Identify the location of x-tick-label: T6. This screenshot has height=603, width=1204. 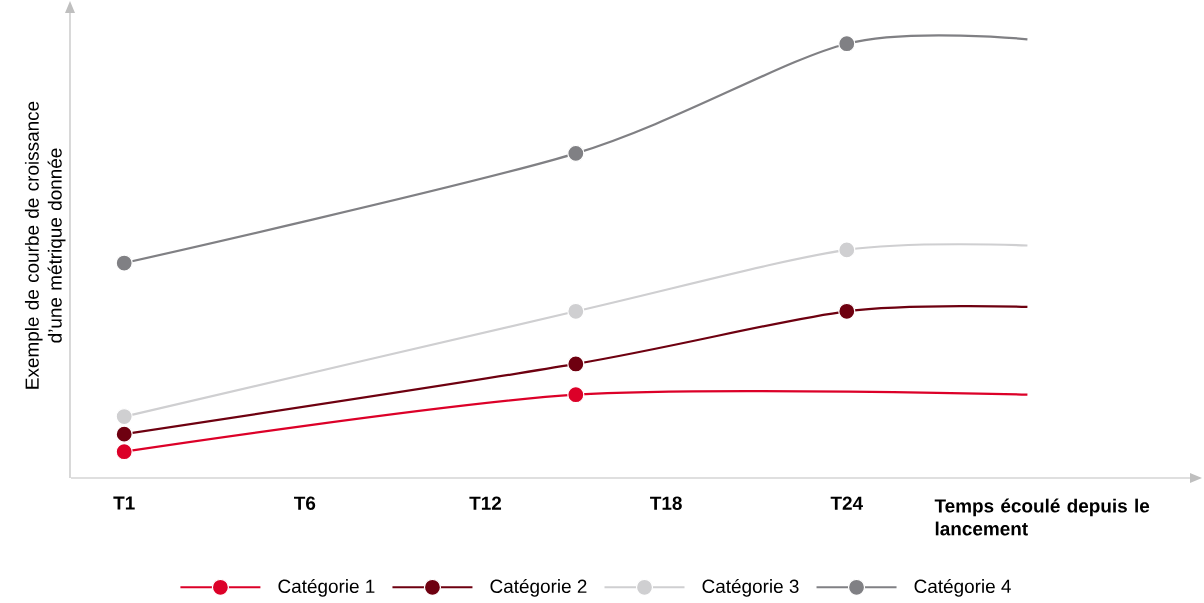
(305, 503).